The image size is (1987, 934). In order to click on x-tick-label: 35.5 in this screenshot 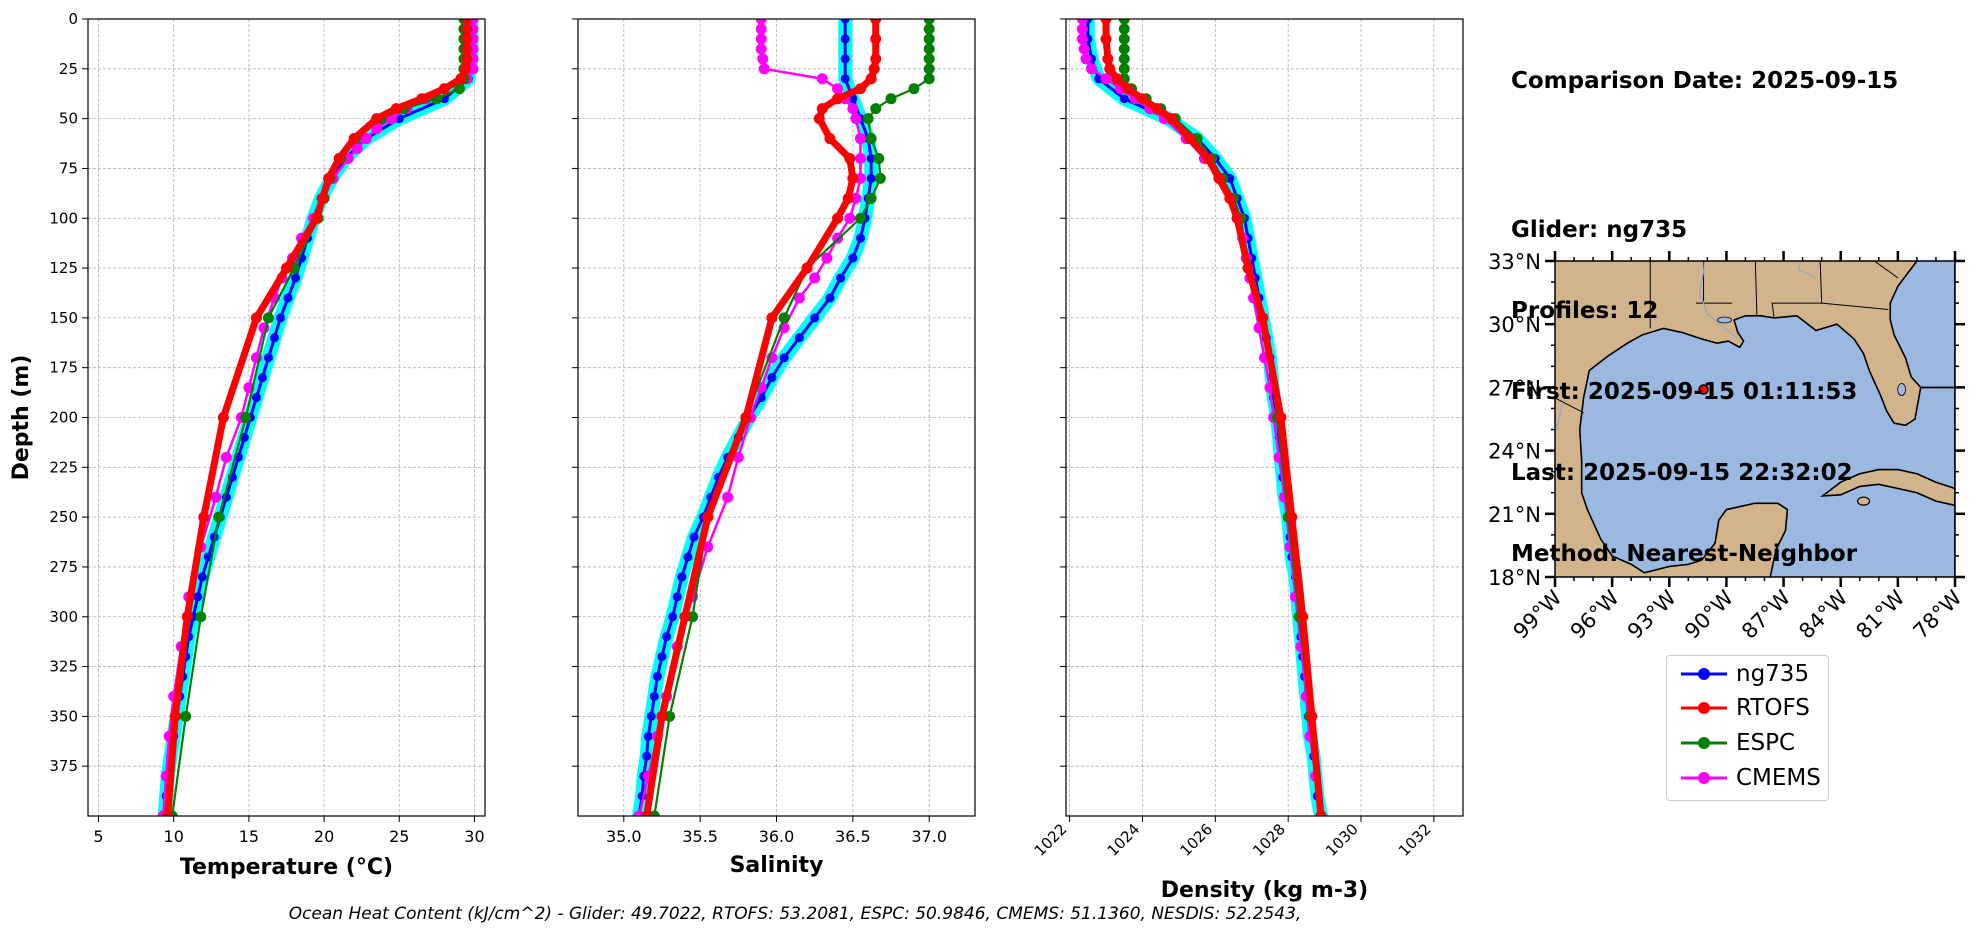, I will do `click(700, 836)`.